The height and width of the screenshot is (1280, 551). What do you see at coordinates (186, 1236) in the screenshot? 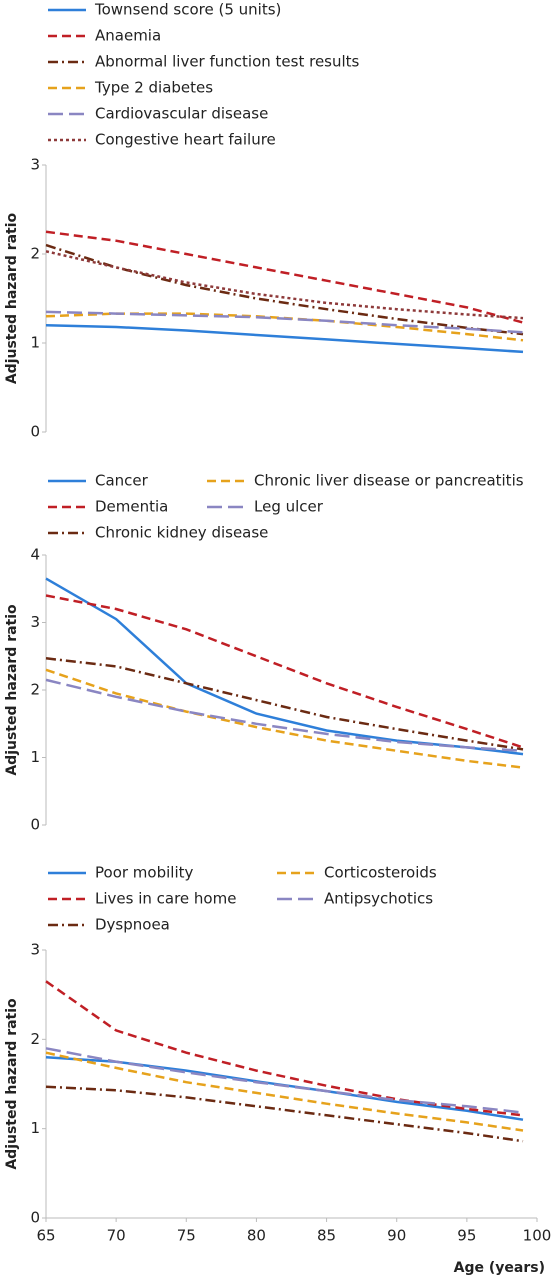
I see `x-tick-label: 75` at bounding box center [186, 1236].